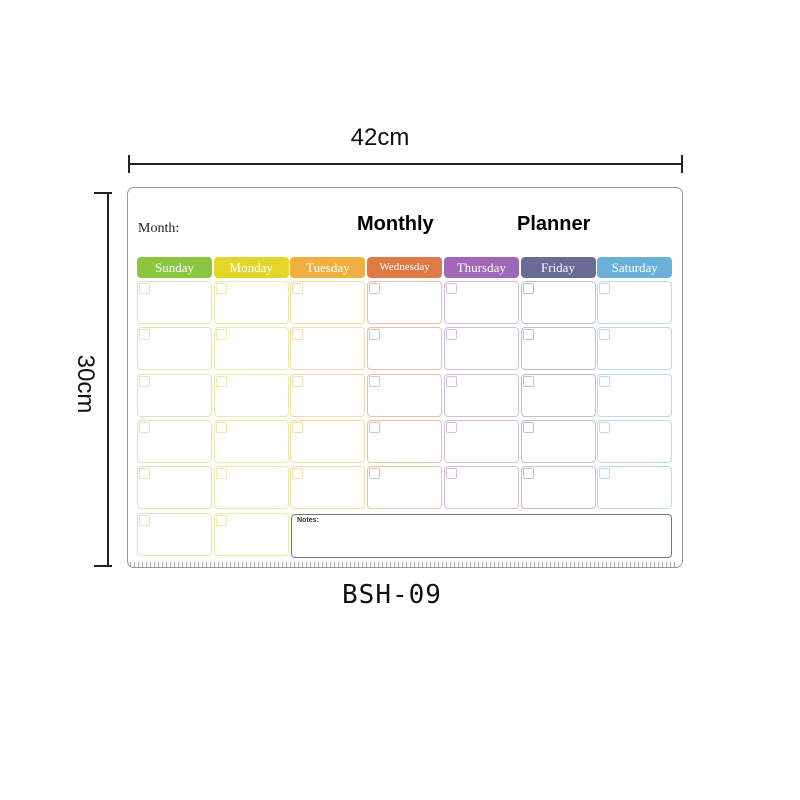  I want to click on ruler-ticks, so click(404, 564).